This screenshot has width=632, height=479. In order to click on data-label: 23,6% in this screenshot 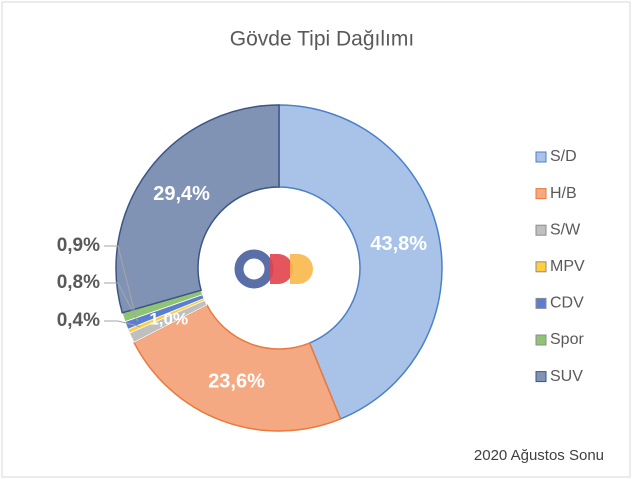, I will do `click(236, 382)`.